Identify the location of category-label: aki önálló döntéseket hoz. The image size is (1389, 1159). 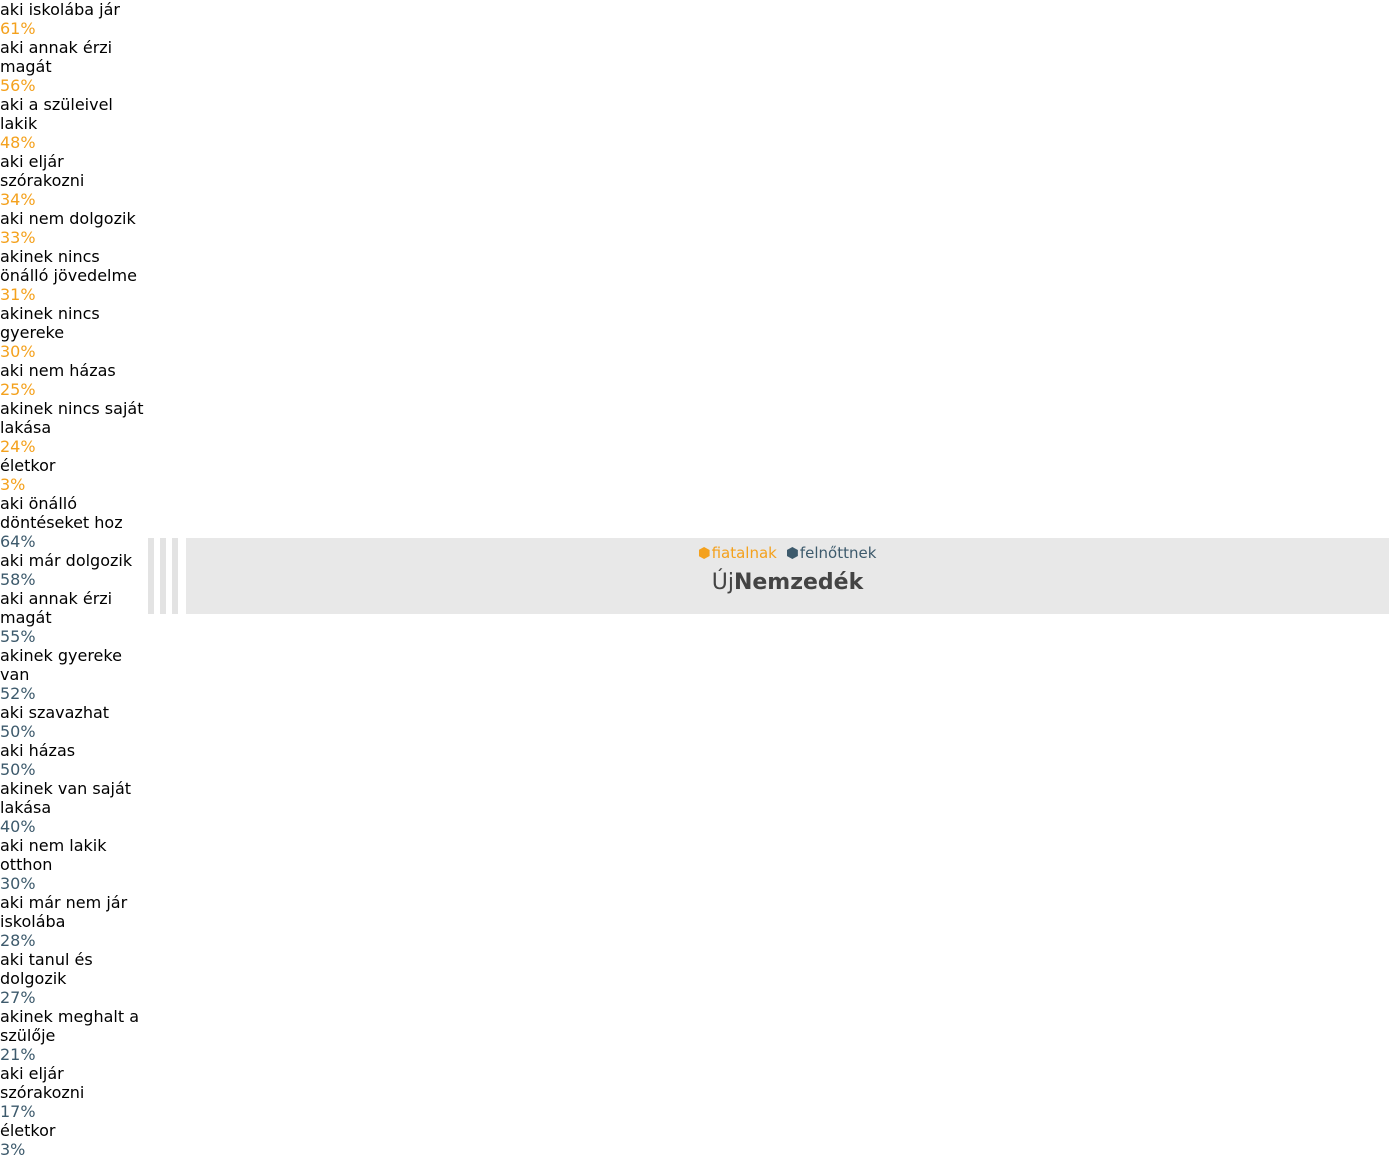
(61, 513).